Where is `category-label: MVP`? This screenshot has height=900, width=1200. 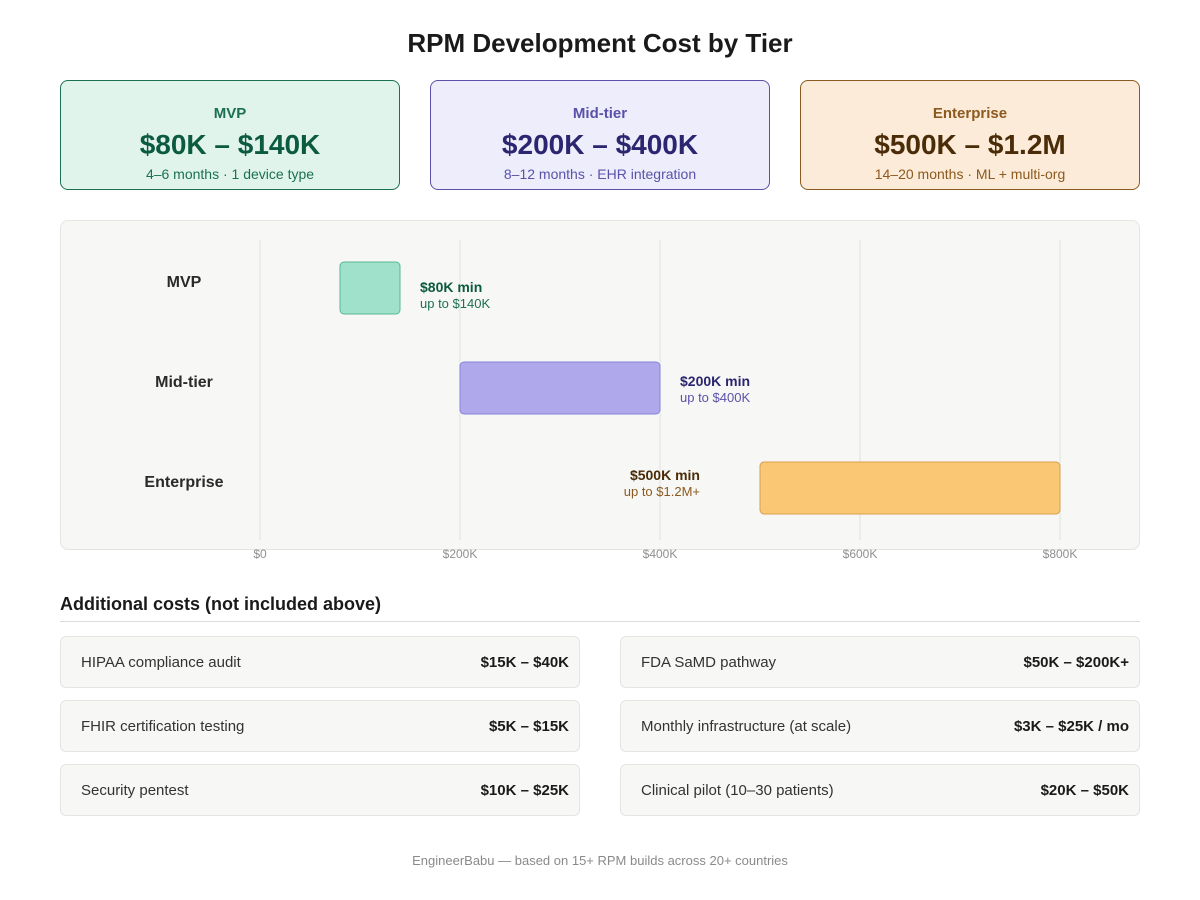
category-label: MVP is located at coordinates (184, 282).